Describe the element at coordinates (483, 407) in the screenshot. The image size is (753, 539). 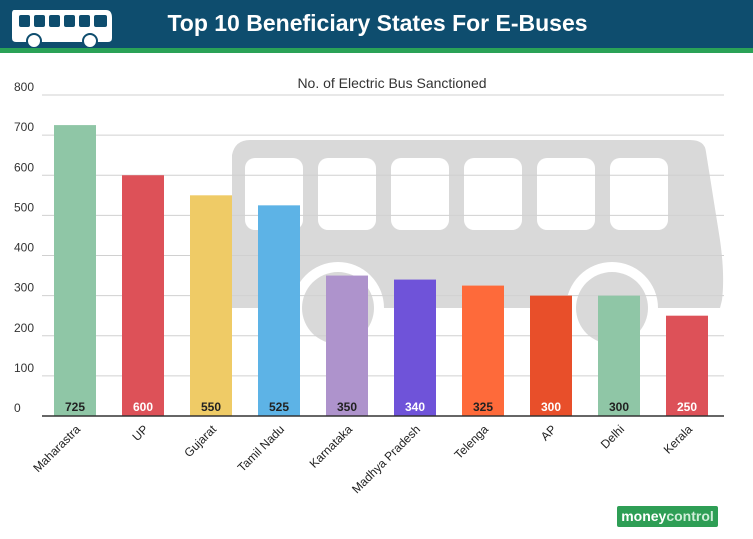
I see `data-label: 325` at that location.